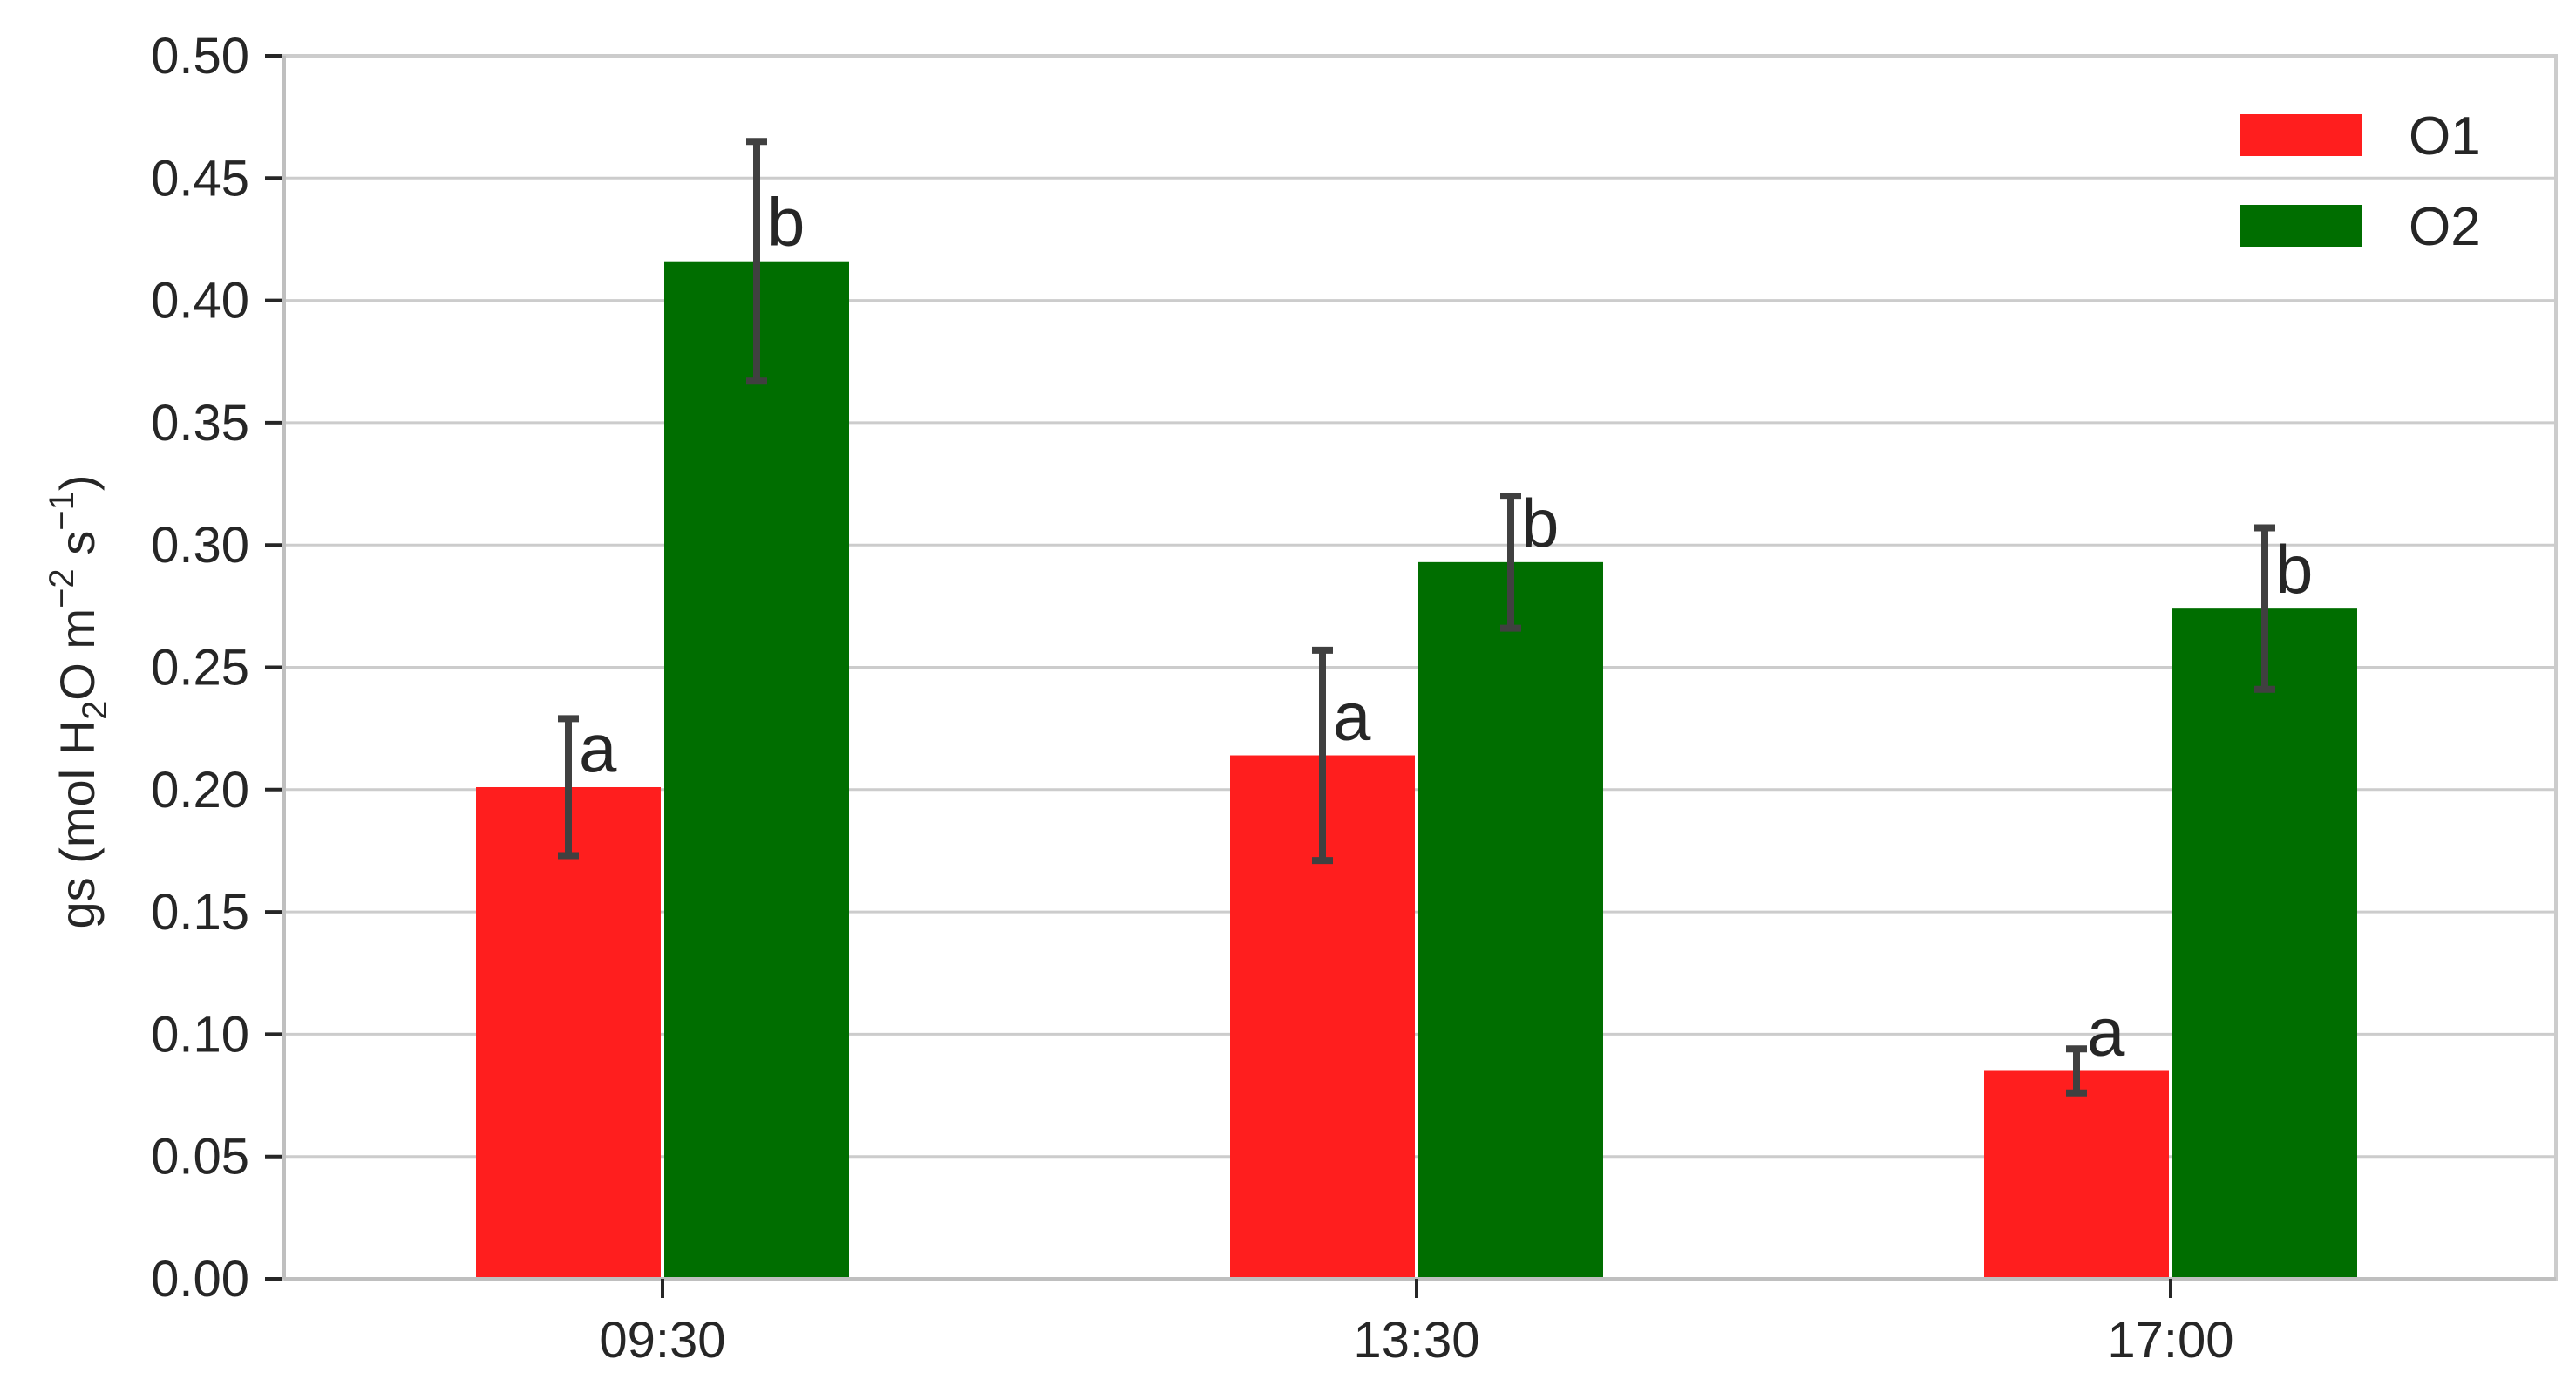 Image resolution: width=2576 pixels, height=1393 pixels. What do you see at coordinates (2360, 181) in the screenshot?
I see `legend: O1 O2` at bounding box center [2360, 181].